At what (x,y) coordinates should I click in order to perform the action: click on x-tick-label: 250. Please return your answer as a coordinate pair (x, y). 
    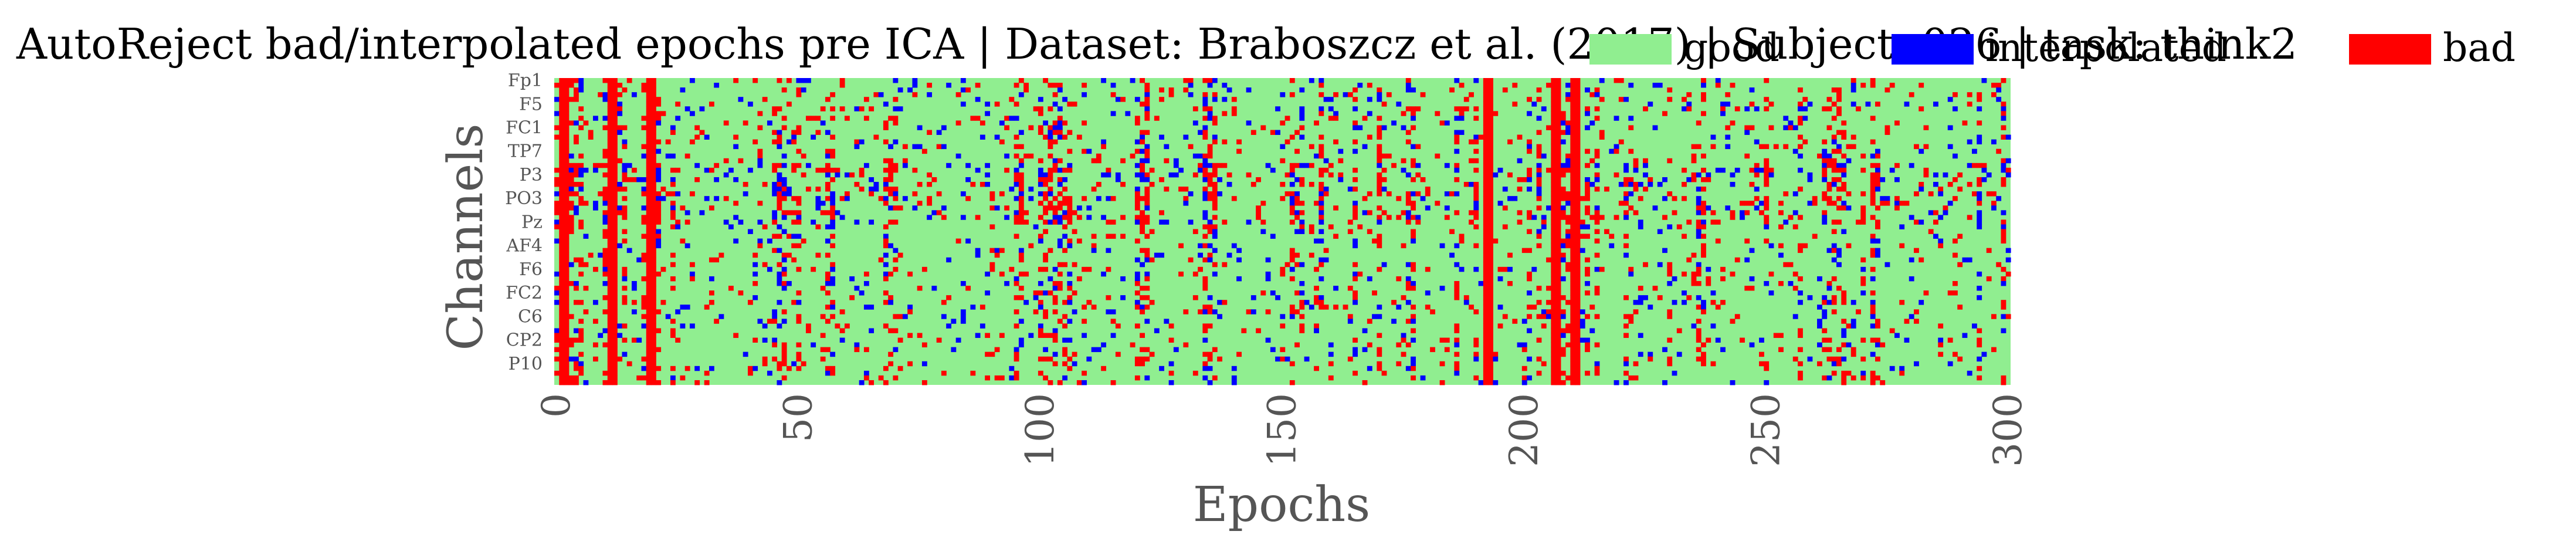
    Looking at the image, I should click on (1766, 430).